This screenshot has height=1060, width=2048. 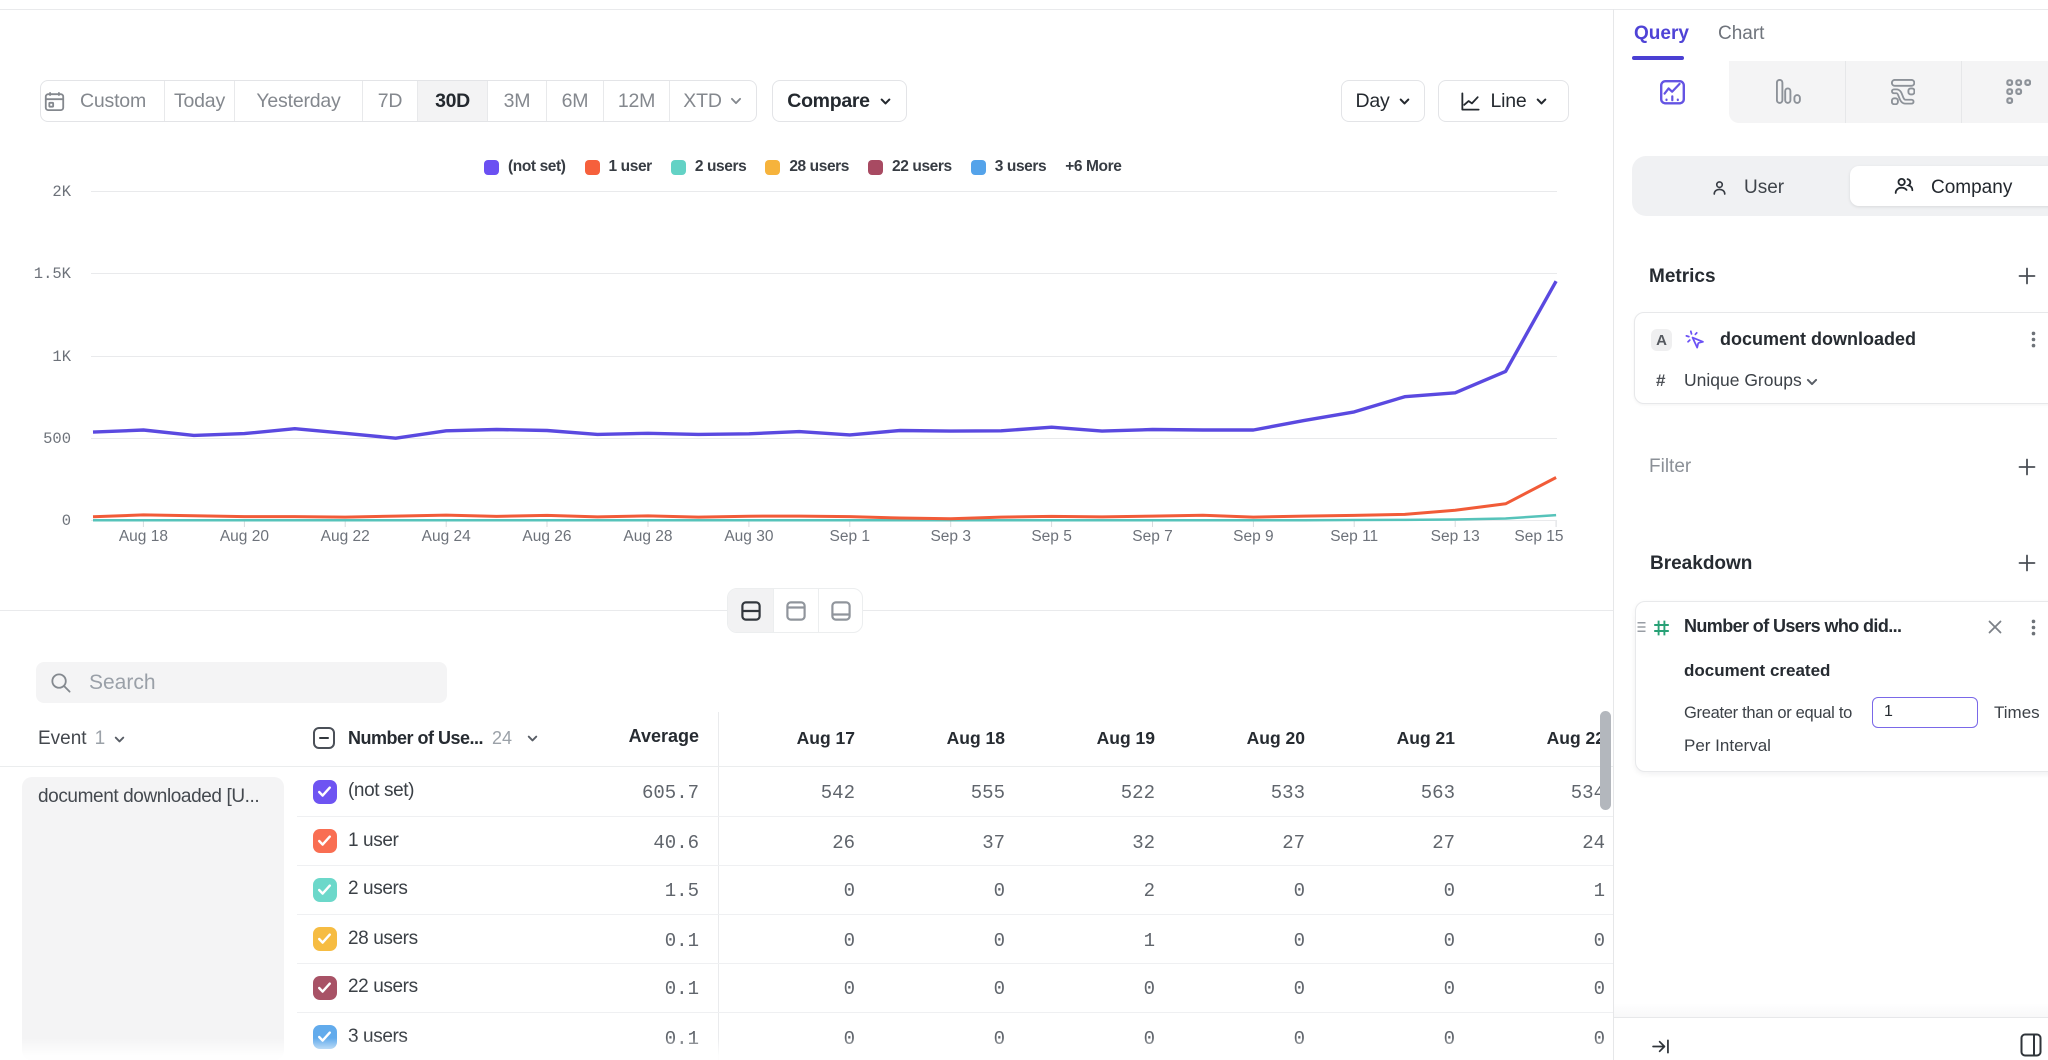 I want to click on svg-text: Sep 9, so click(x=1253, y=536).